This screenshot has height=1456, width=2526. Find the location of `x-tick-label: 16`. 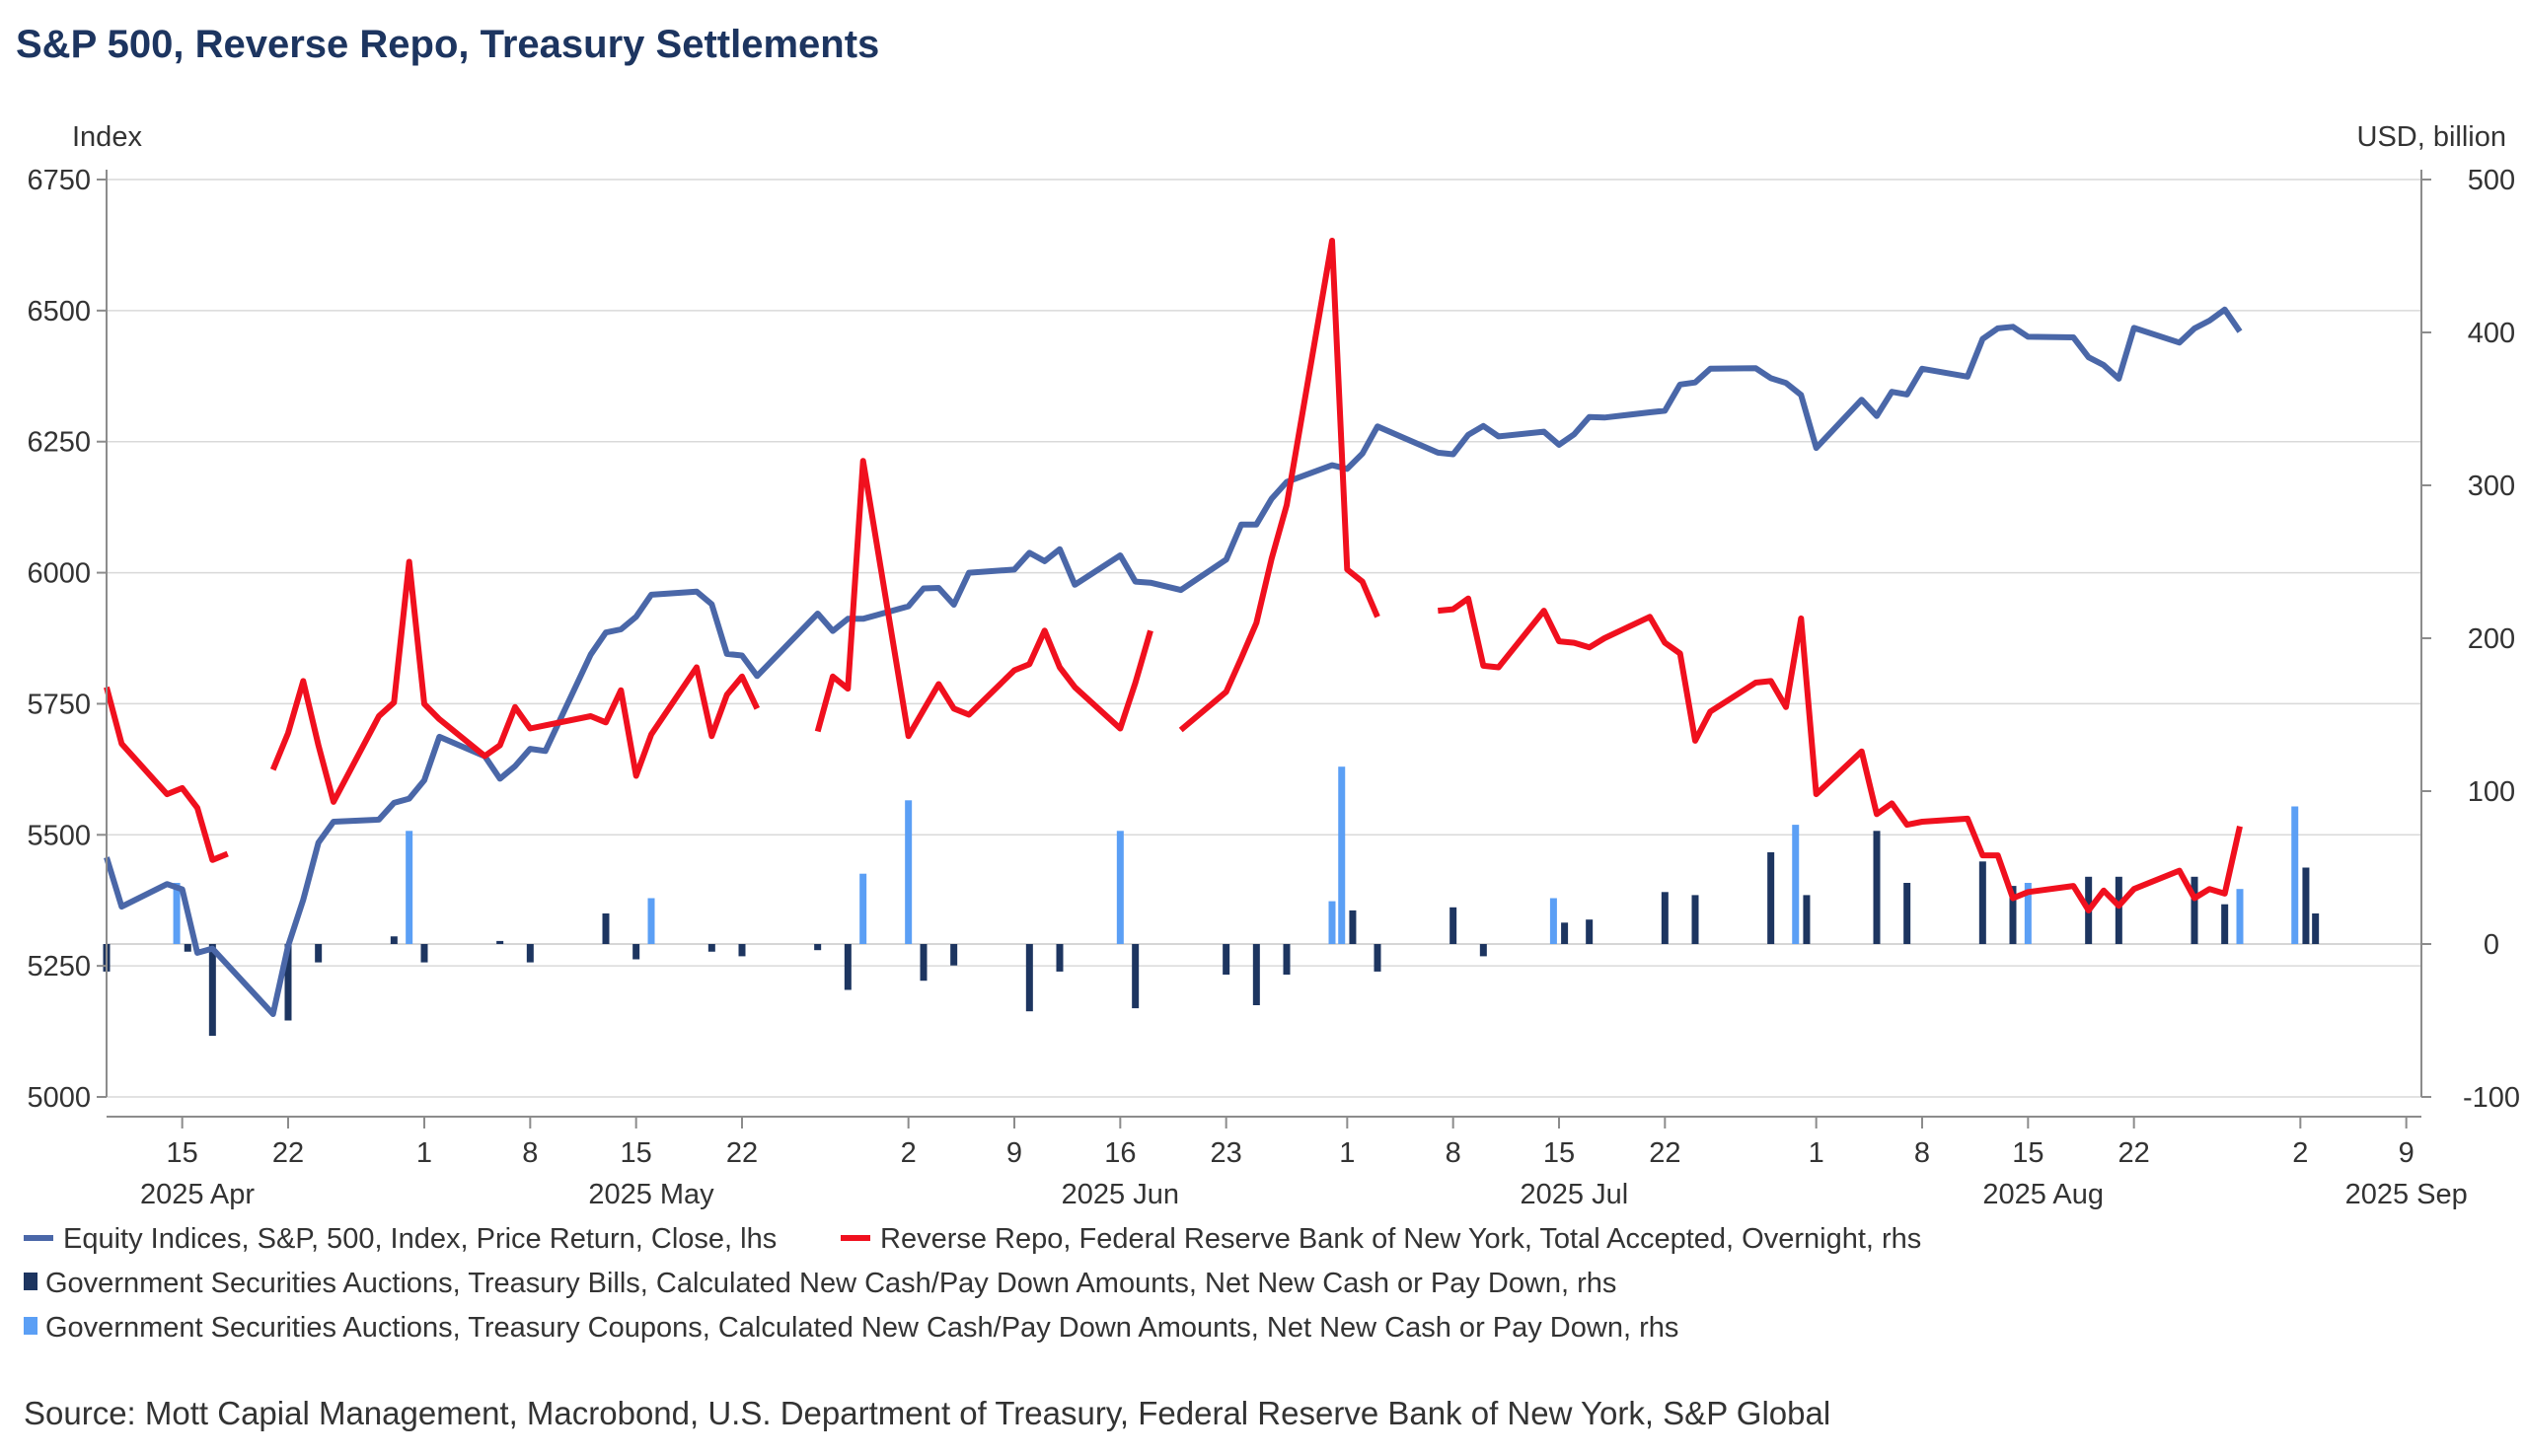

x-tick-label: 16 is located at coordinates (1120, 1153).